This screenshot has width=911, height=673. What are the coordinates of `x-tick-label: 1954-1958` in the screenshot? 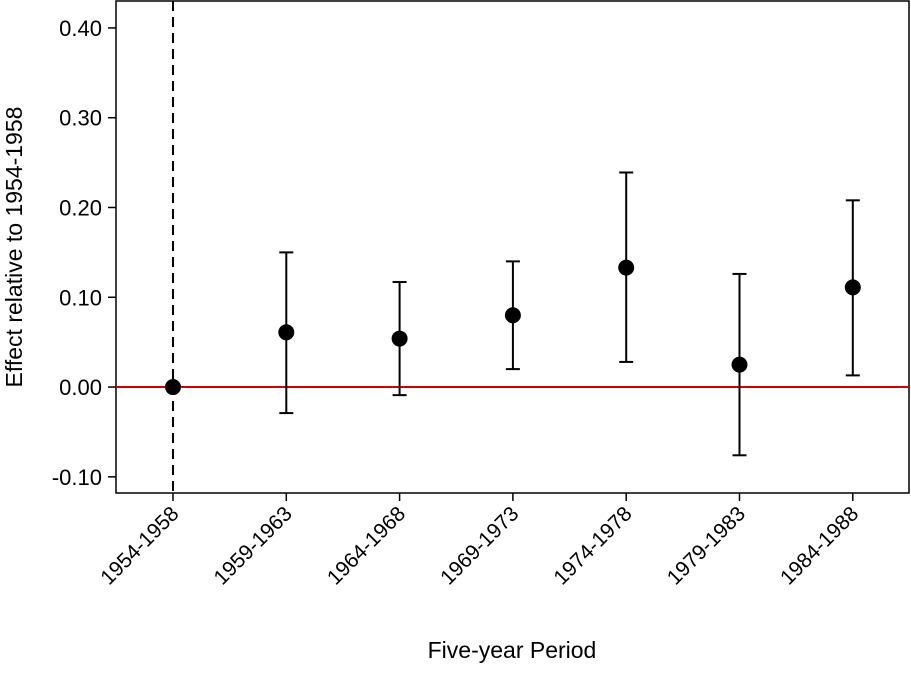 It's located at (139, 545).